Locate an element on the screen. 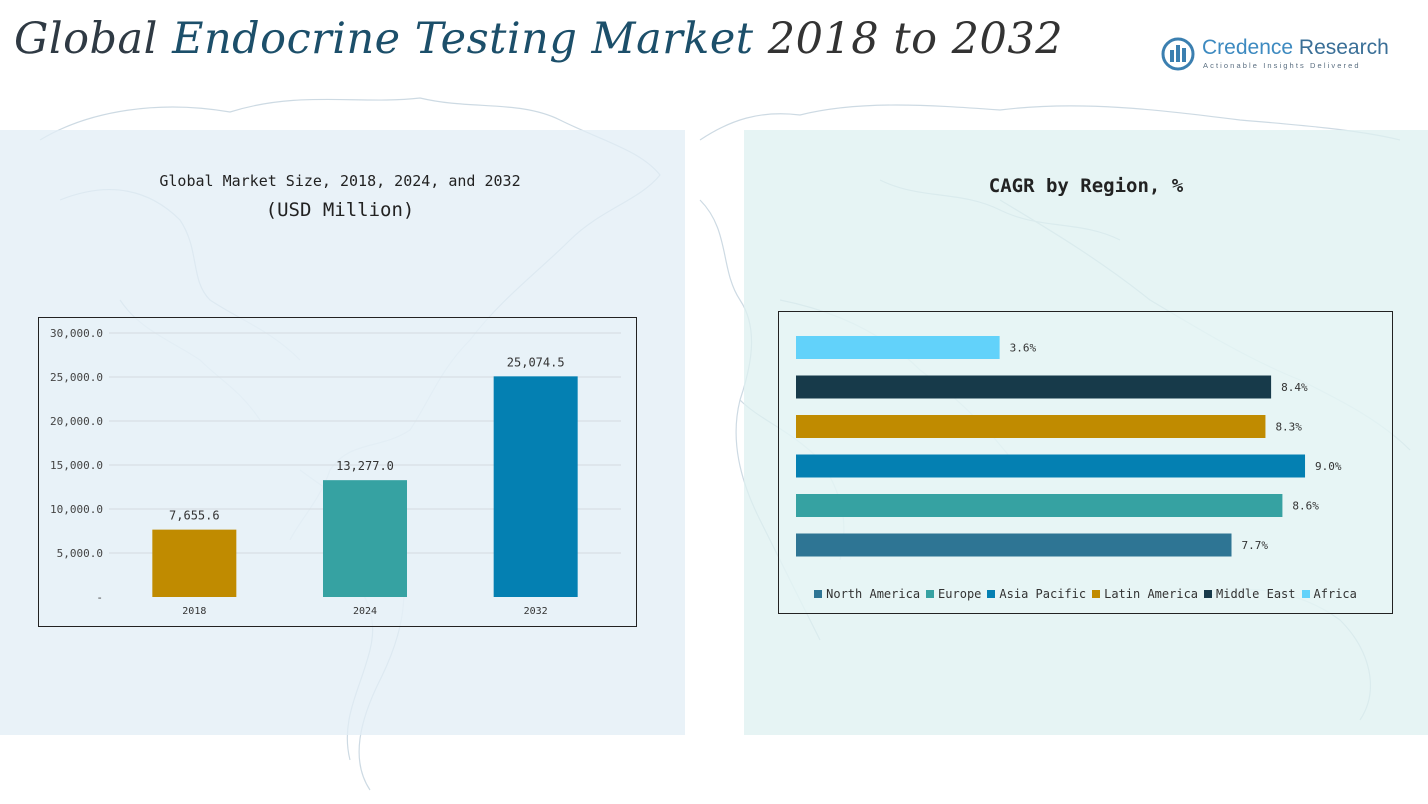 The width and height of the screenshot is (1428, 804). logo-name-b: Research is located at coordinates (1341, 47).